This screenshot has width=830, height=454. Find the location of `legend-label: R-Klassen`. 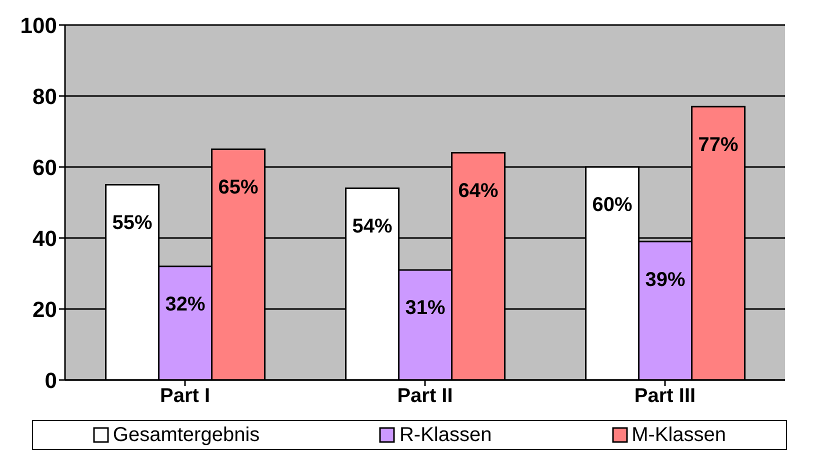

legend-label: R-Klassen is located at coordinates (445, 435).